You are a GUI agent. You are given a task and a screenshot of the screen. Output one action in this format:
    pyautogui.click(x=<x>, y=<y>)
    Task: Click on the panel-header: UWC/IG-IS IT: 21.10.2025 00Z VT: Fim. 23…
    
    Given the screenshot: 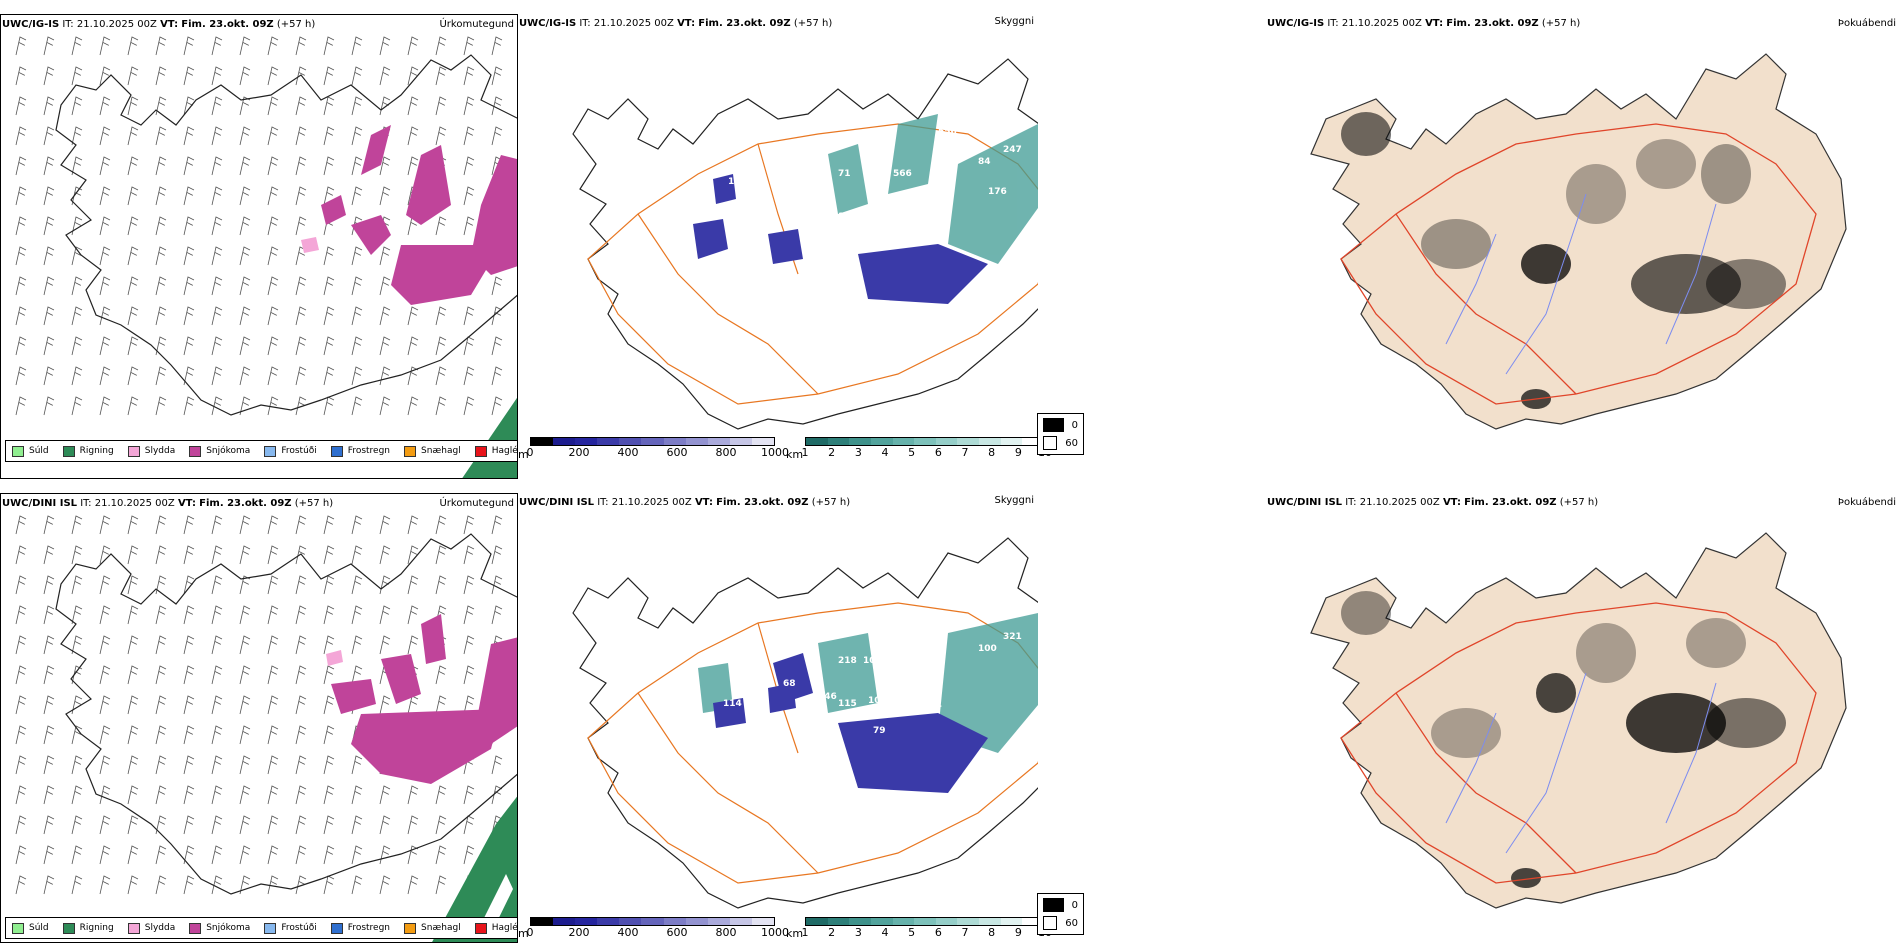 What is the action you would take?
    pyautogui.click(x=676, y=23)
    